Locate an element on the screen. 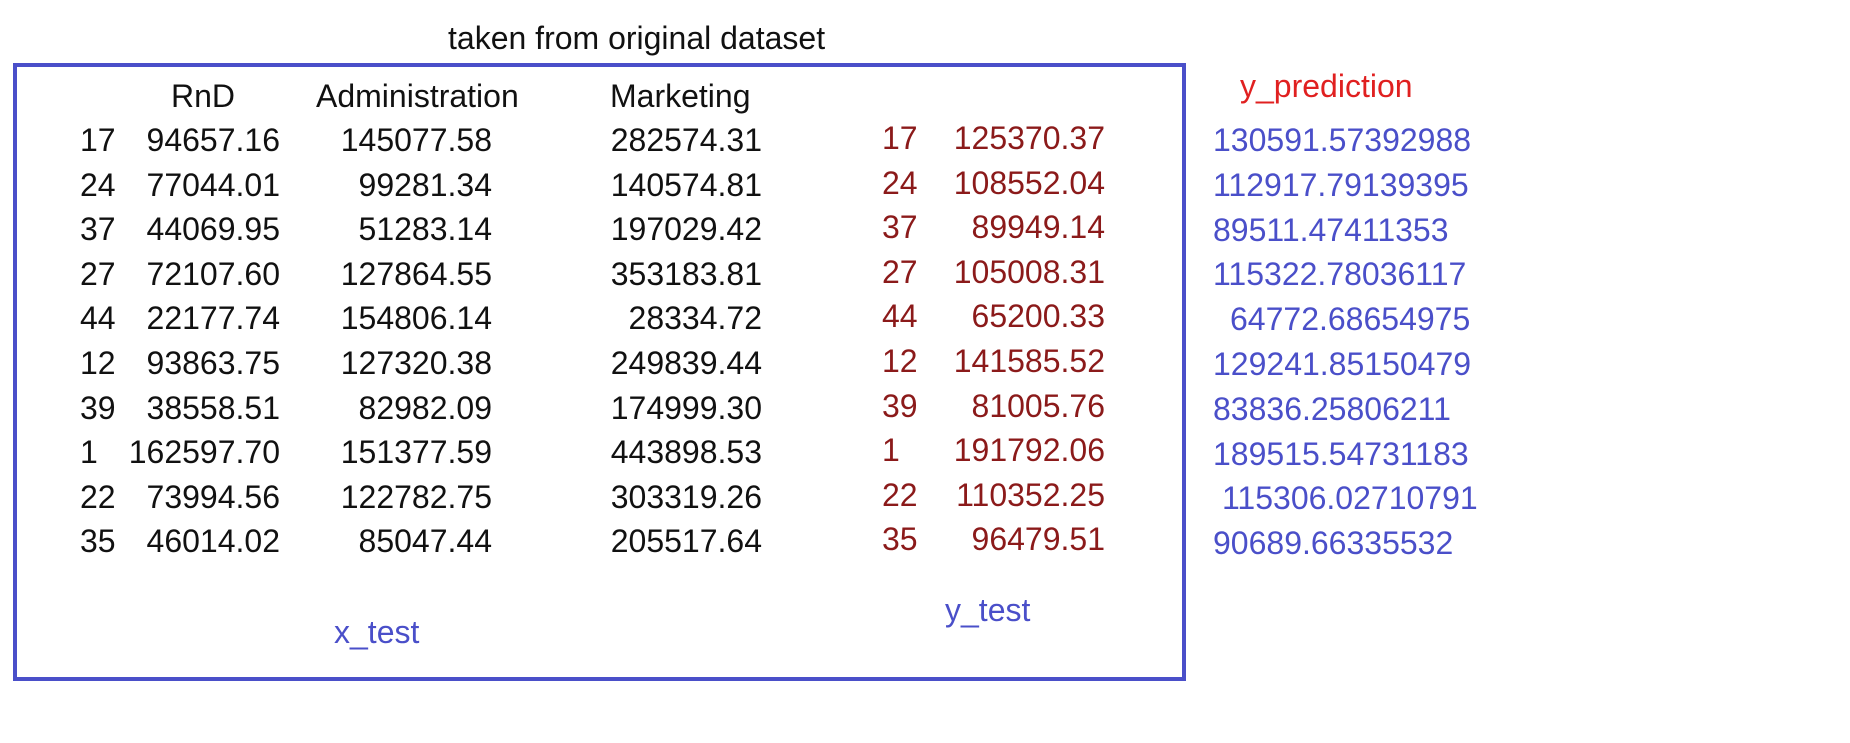 Image resolution: width=1850 pixels, height=743 pixels. y-prediction-value: 189515.54731183 is located at coordinates (1341, 453).